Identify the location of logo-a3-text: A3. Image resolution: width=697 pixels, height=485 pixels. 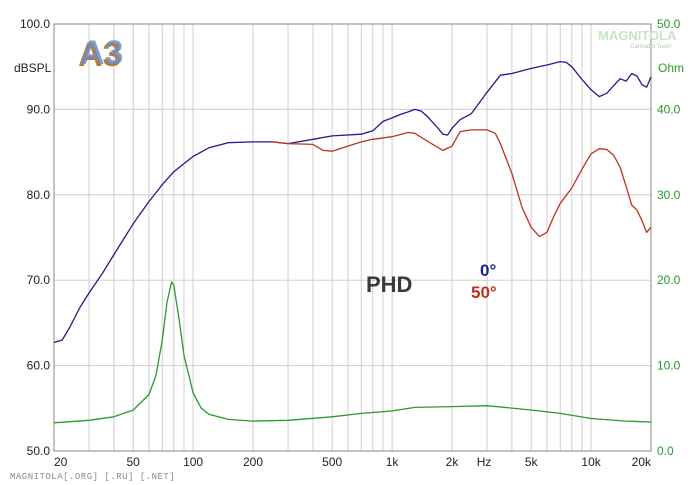
(101, 53).